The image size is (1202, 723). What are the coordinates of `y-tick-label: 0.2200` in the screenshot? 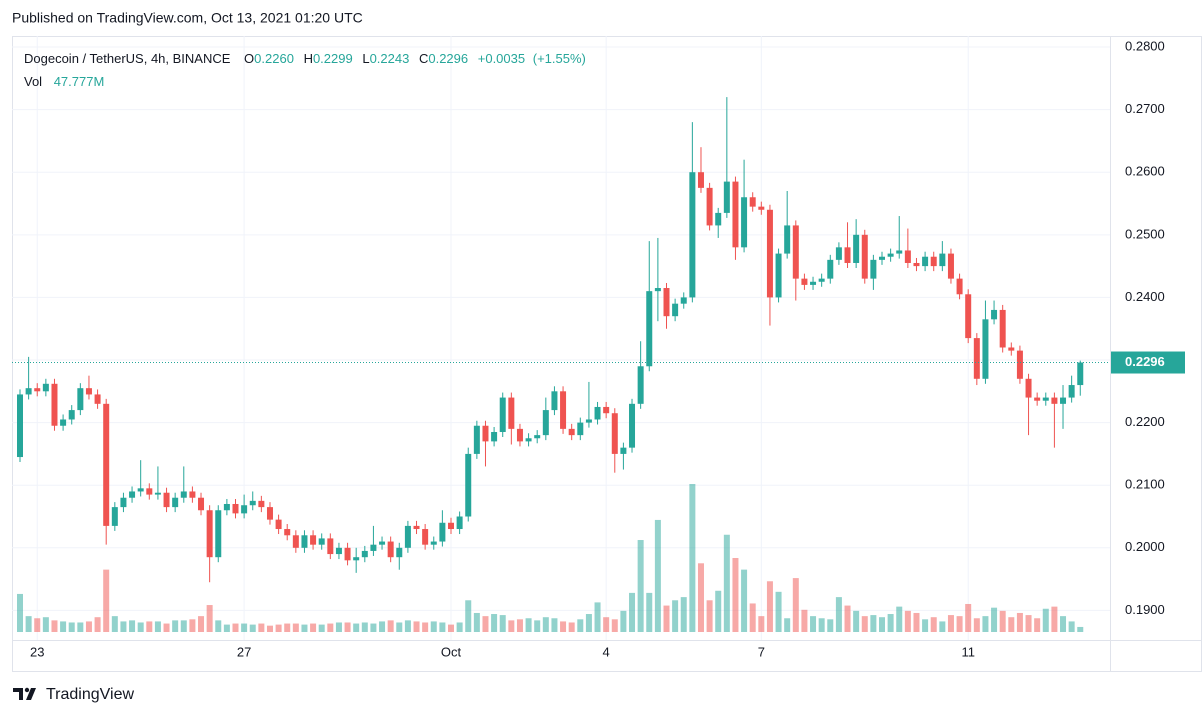 It's located at (1145, 421).